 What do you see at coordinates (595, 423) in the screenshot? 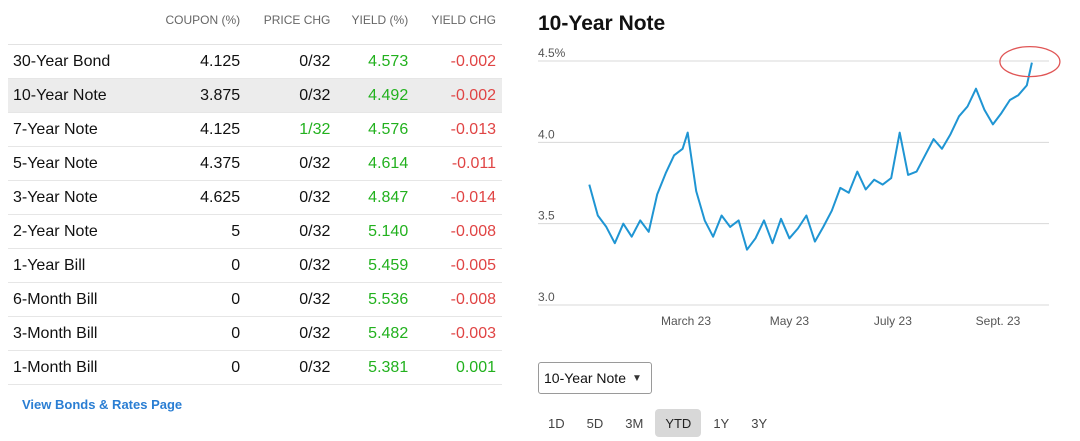
I see `range-button-5d: 5D` at bounding box center [595, 423].